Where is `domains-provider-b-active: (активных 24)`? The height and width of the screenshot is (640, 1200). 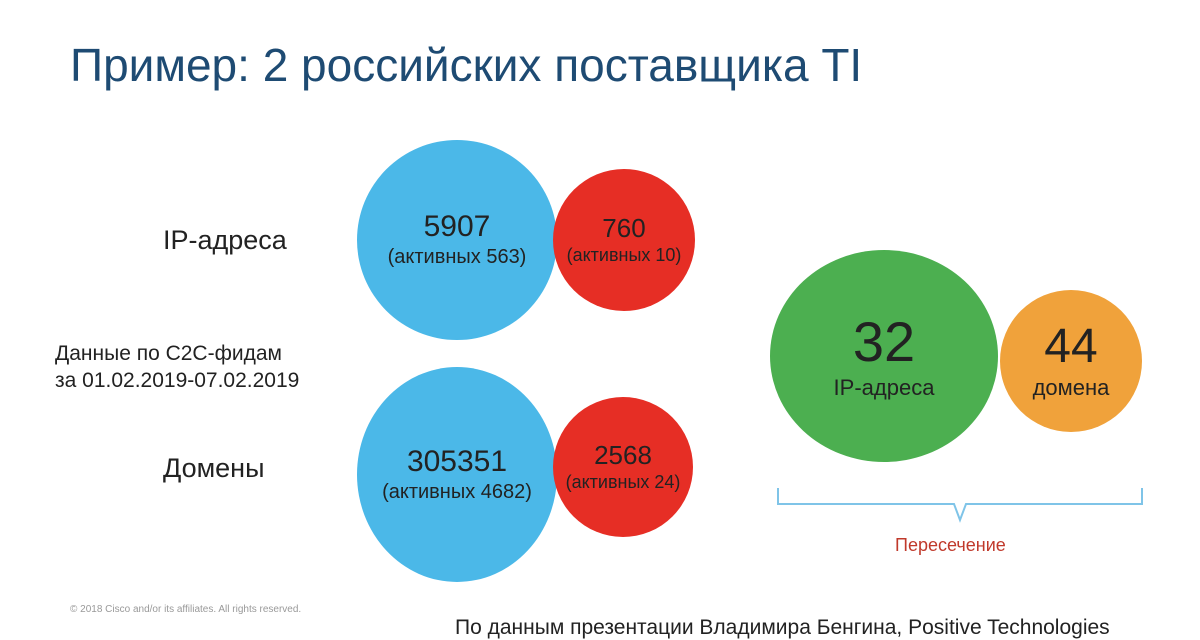
domains-provider-b-active: (активных 24) is located at coordinates (623, 482).